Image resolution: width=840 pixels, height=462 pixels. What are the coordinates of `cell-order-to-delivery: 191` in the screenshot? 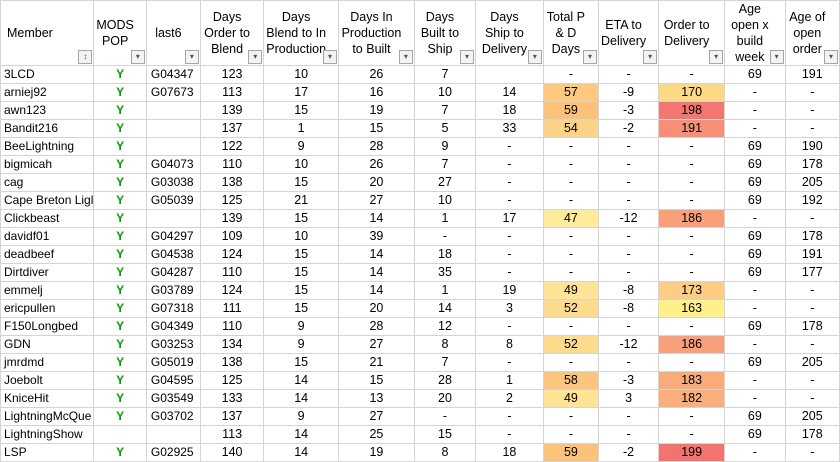 It's located at (692, 128).